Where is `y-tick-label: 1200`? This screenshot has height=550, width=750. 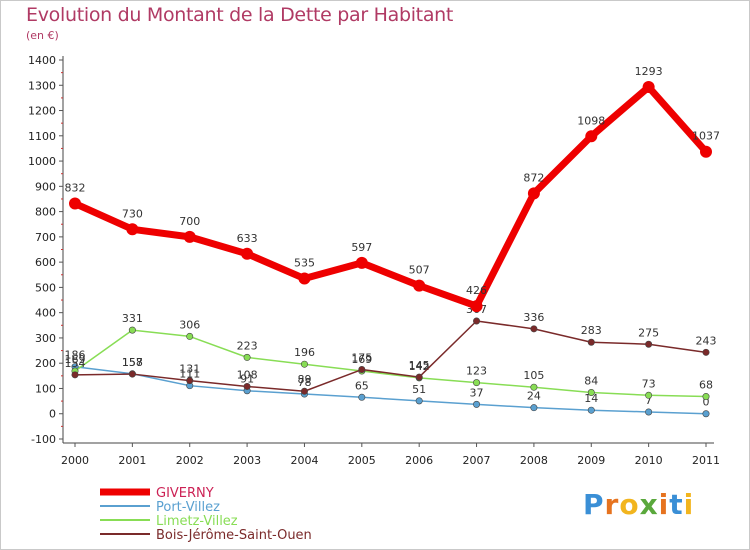
y-tick-label: 1200 is located at coordinates (42, 111).